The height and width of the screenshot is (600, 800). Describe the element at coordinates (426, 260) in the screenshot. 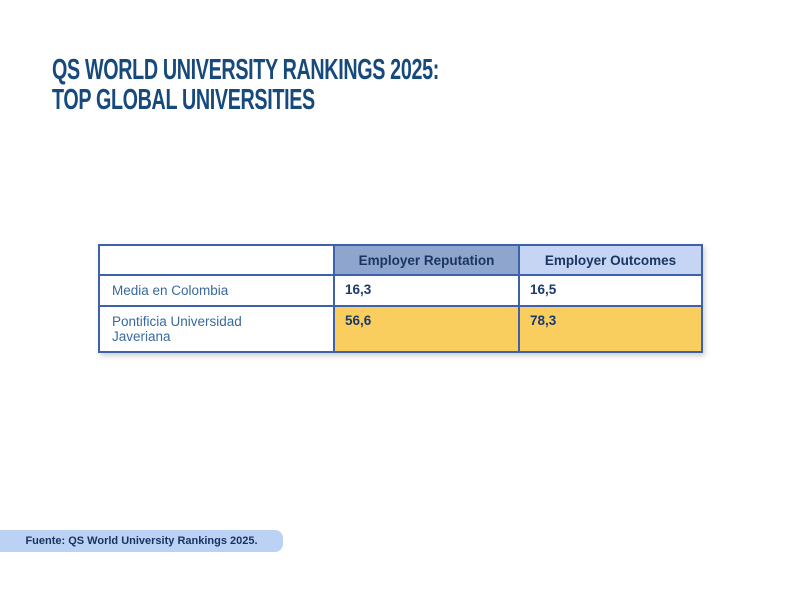

I see `table-header-employer-reputation: Employer Reputation` at that location.